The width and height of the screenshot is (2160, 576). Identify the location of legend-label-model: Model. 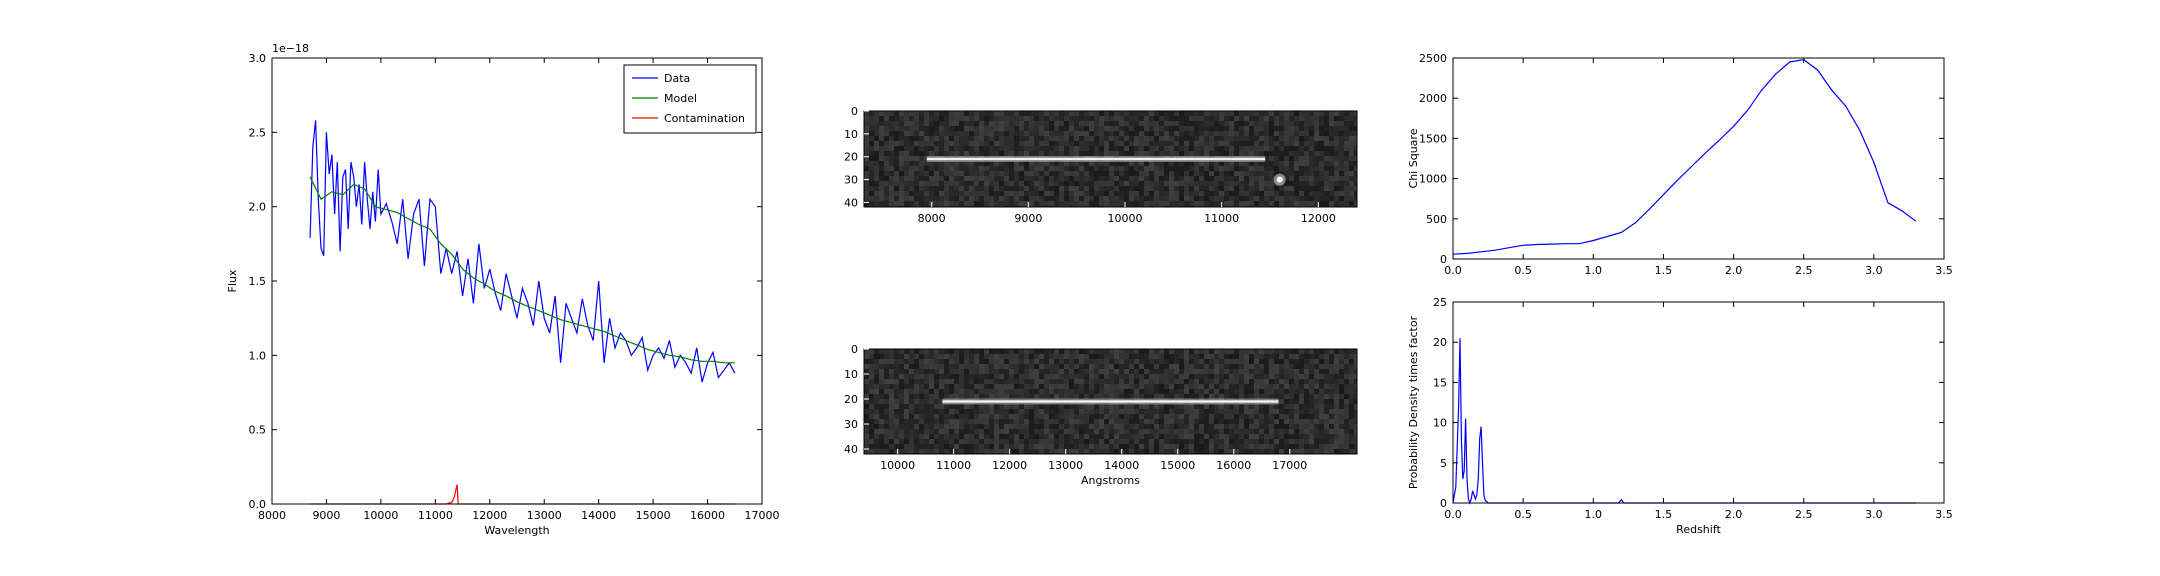
(680, 98).